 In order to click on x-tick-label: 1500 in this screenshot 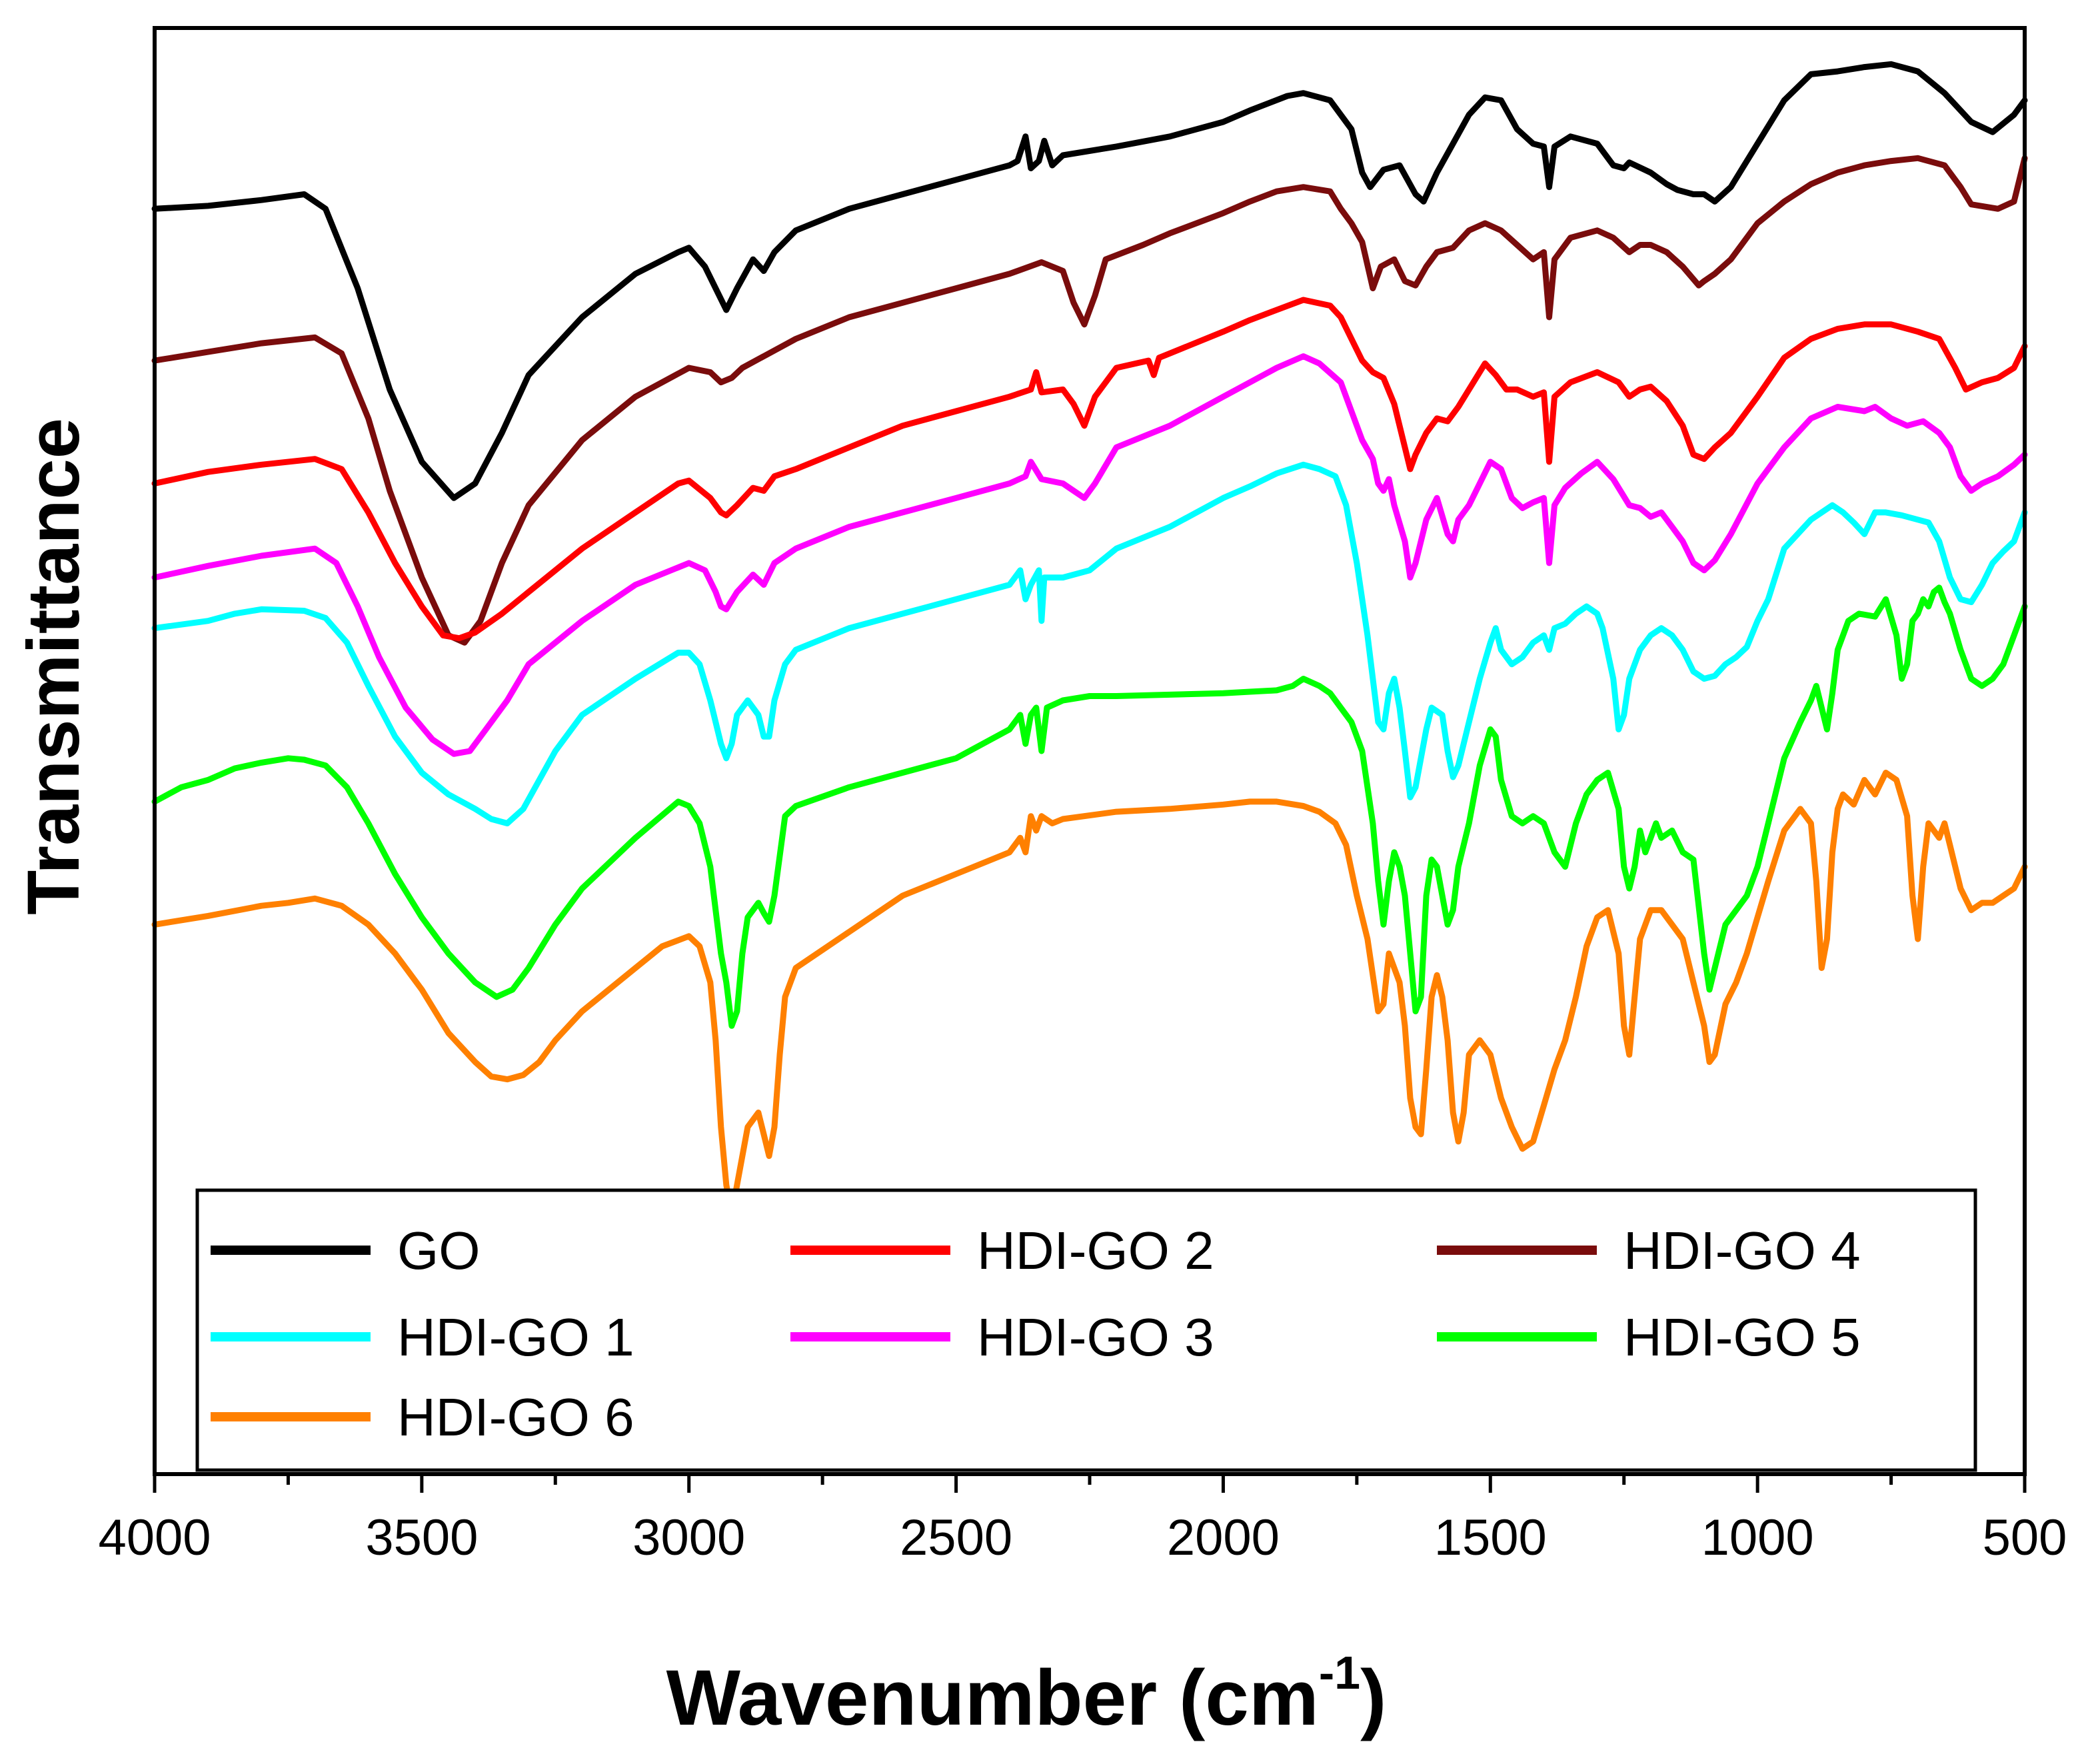, I will do `click(1490, 1537)`.